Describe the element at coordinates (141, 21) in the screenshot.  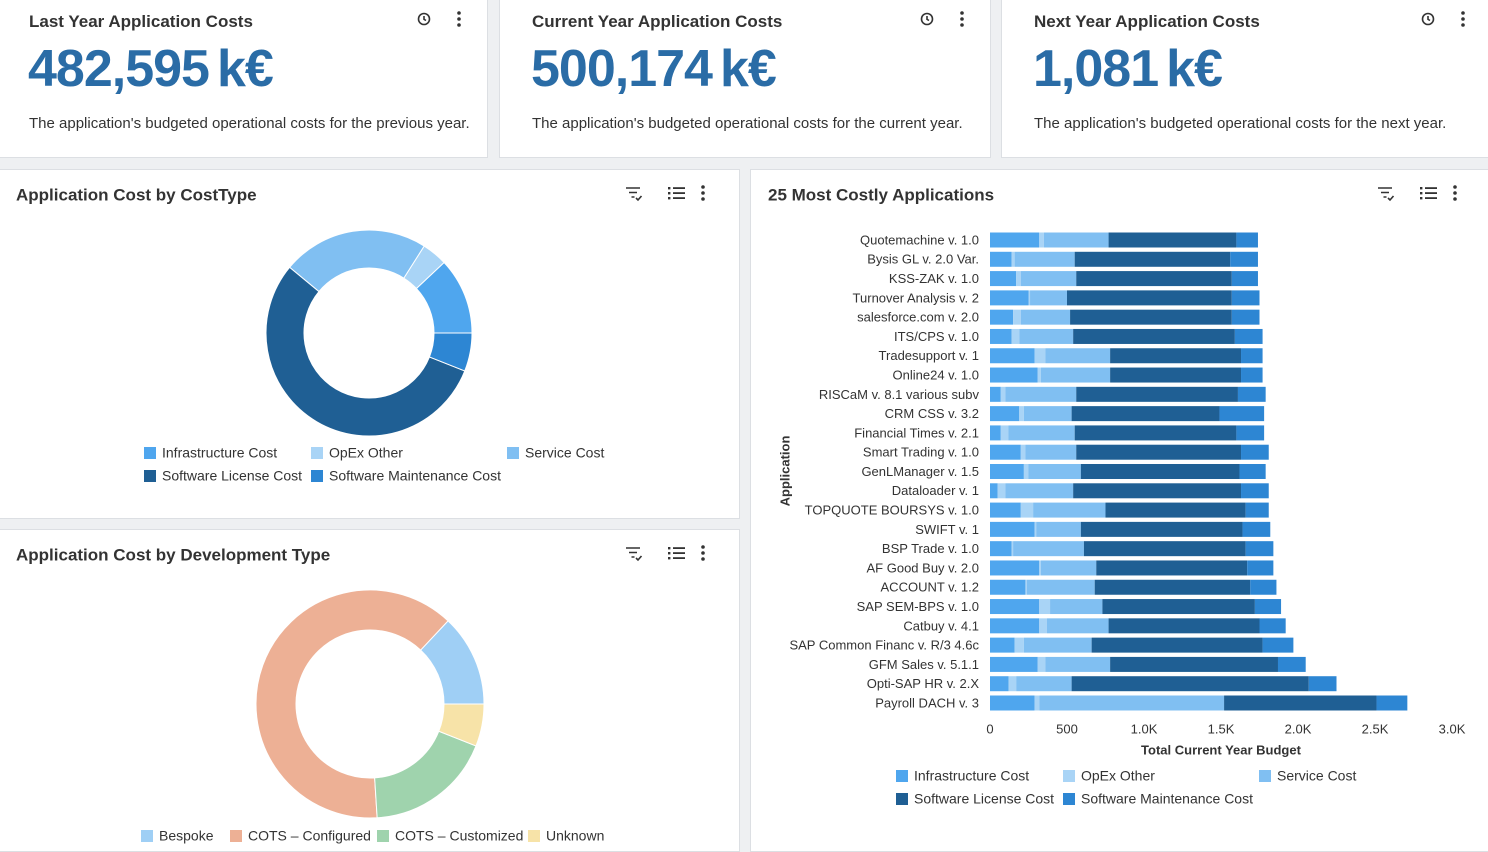
I see `kpi-title: Last Year Application Costs` at that location.